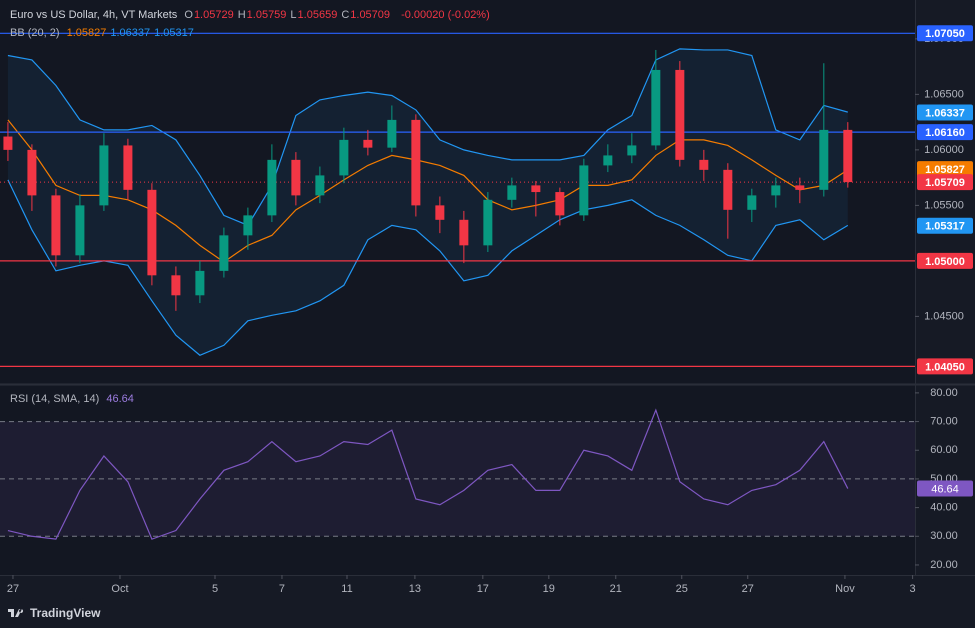  What do you see at coordinates (944, 205) in the screenshot?
I see `y-tick-label: 1.05500` at bounding box center [944, 205].